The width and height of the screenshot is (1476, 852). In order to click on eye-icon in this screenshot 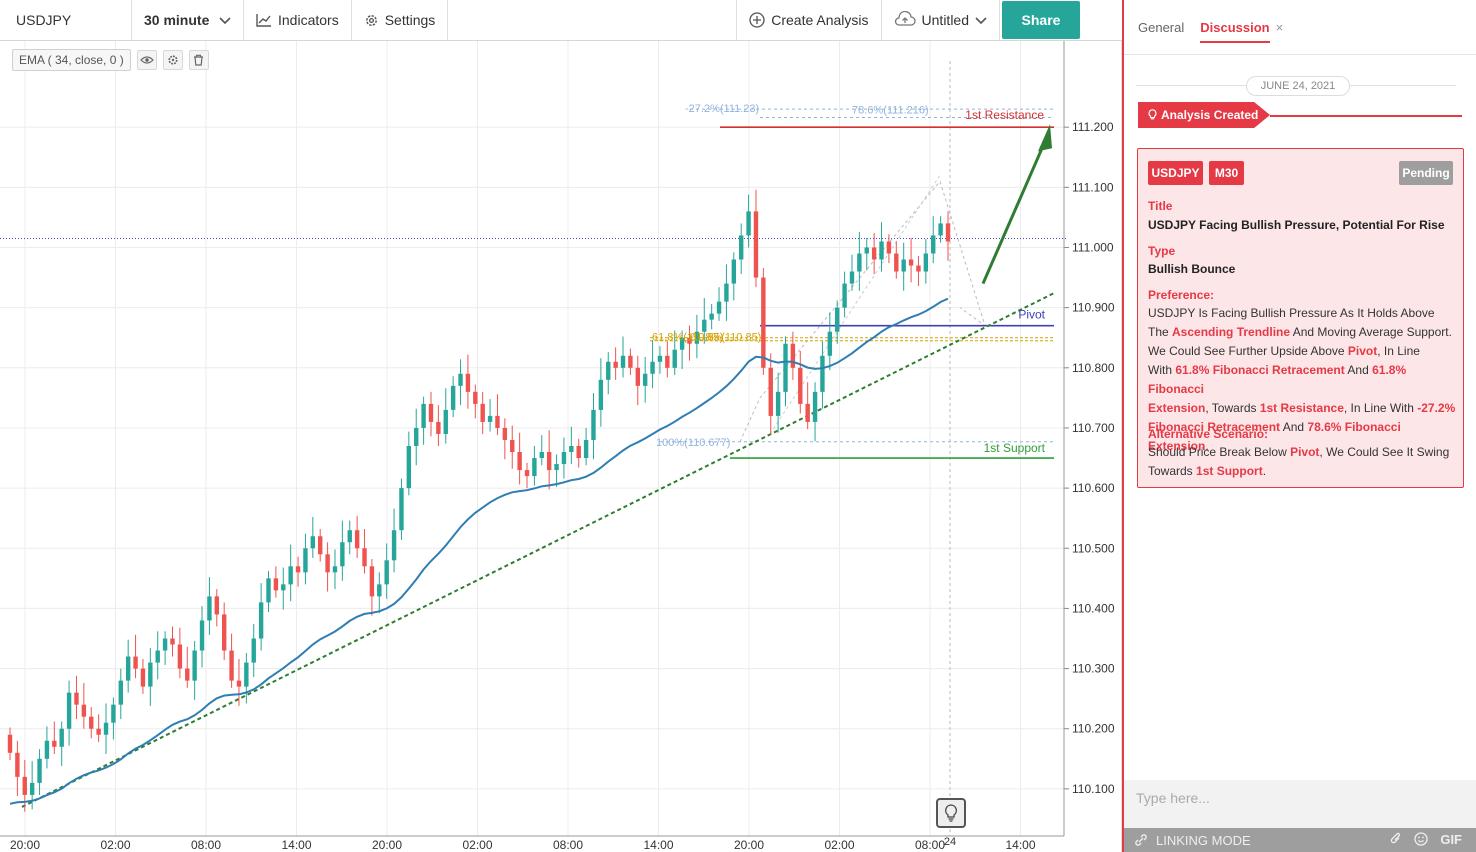, I will do `click(146, 60)`.